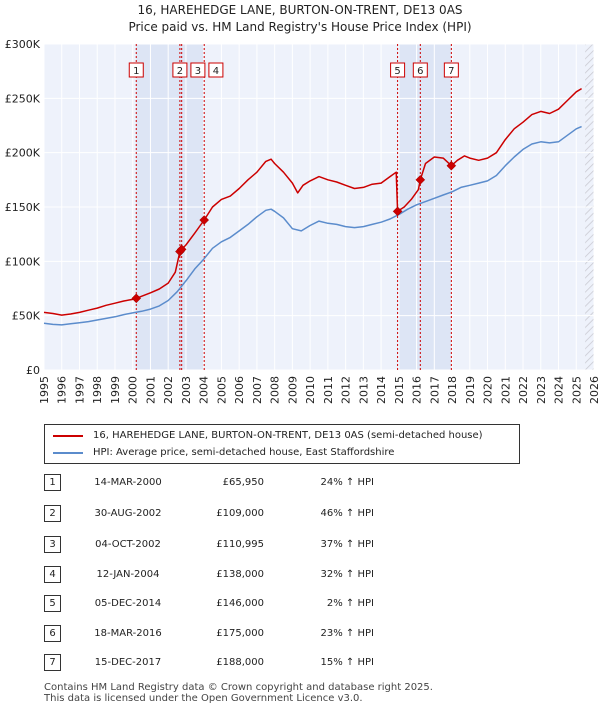  Describe the element at coordinates (559, 390) in the screenshot. I see `x-tick-label: 2024` at that location.